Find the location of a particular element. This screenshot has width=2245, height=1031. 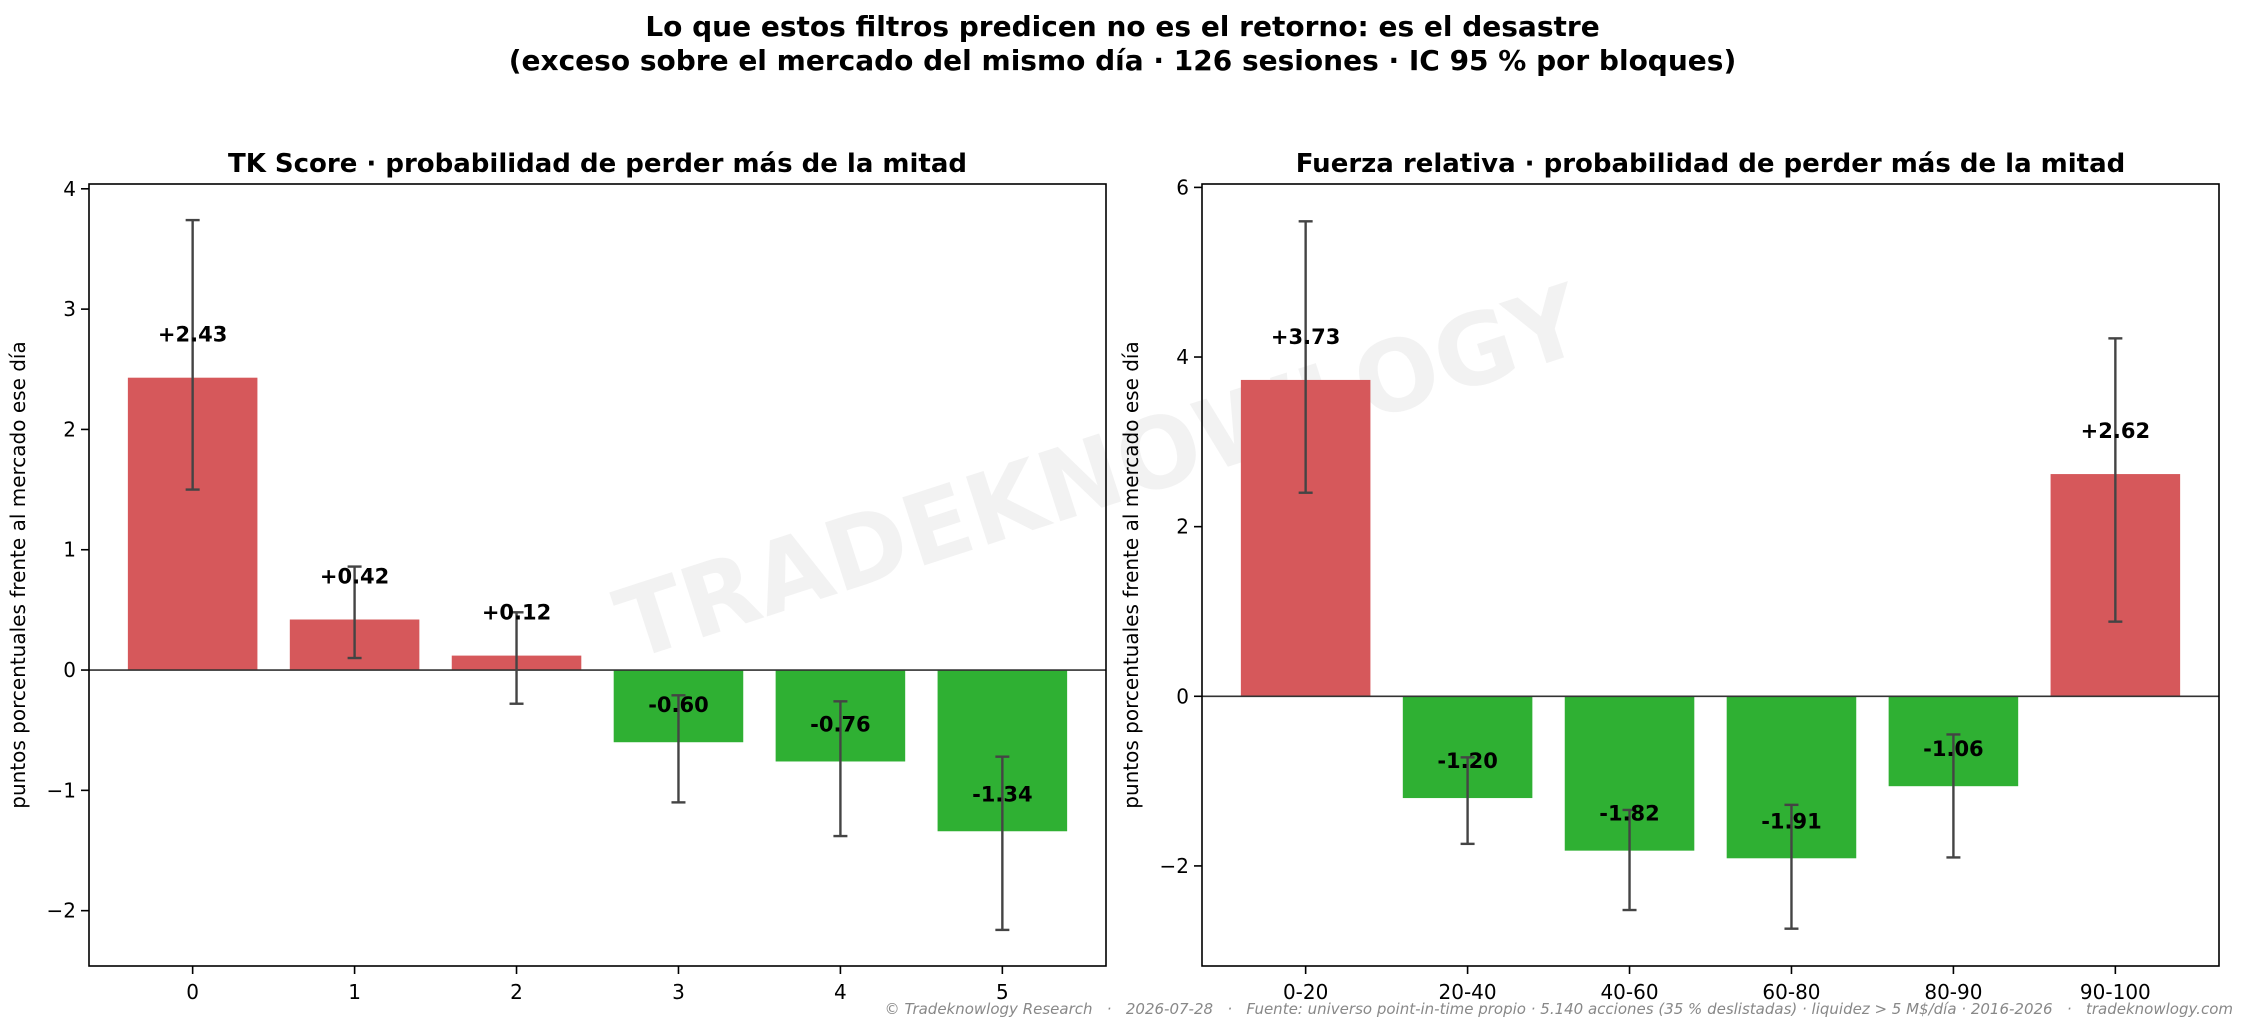

y-tick-label: 3 is located at coordinates (69, 309).